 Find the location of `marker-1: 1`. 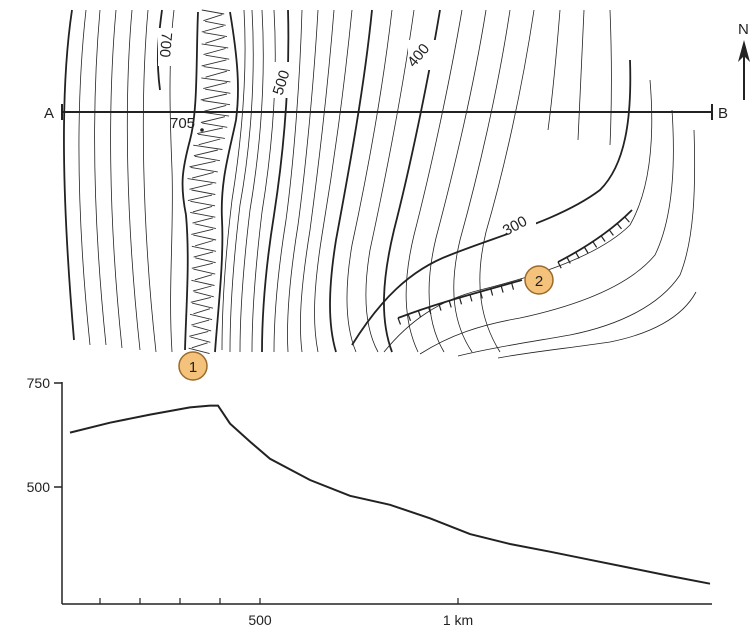

marker-1: 1 is located at coordinates (193, 366).